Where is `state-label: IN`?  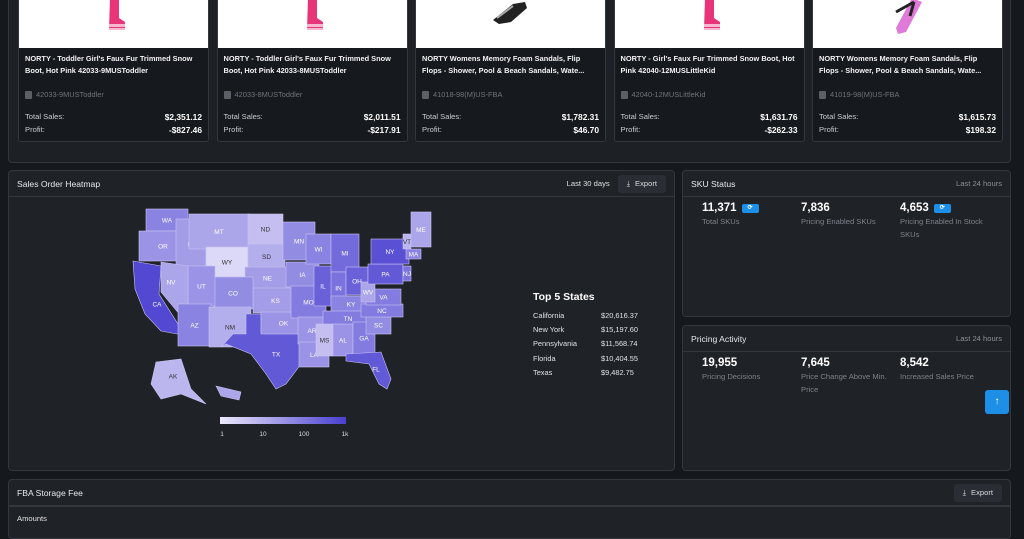
state-label: IN is located at coordinates (338, 289).